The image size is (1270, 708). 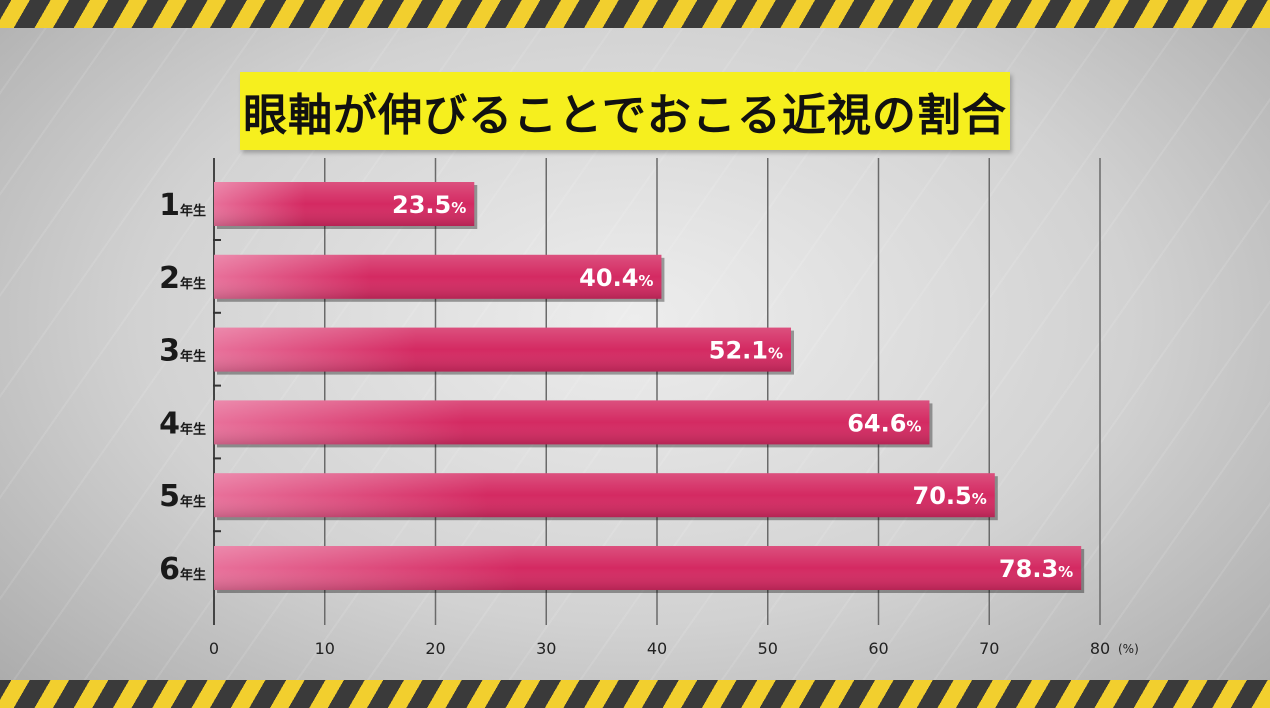 I want to click on bar-value-label: 23.5%, so click(x=429, y=205).